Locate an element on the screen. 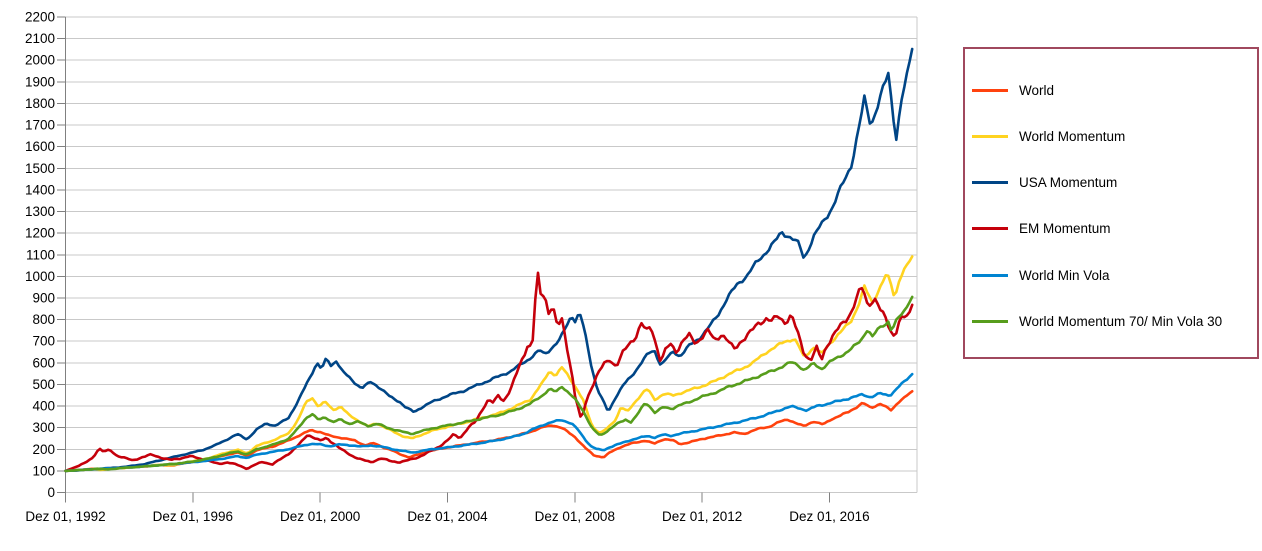 This screenshot has height=551, width=1262. y-axis-tick-label: 700 is located at coordinates (43, 341).